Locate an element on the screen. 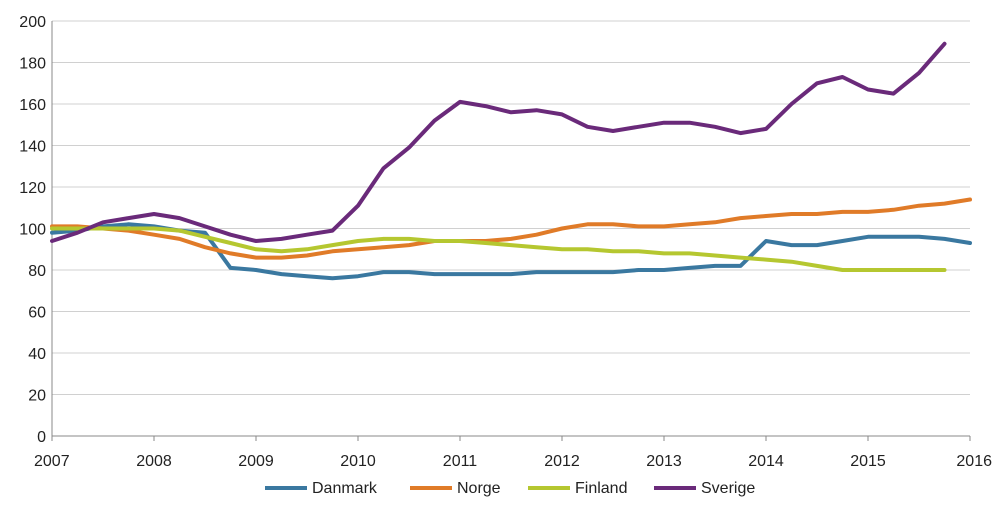 This screenshot has width=1000, height=518. legend: Danmark Norge Finland Sverige is located at coordinates (510, 488).